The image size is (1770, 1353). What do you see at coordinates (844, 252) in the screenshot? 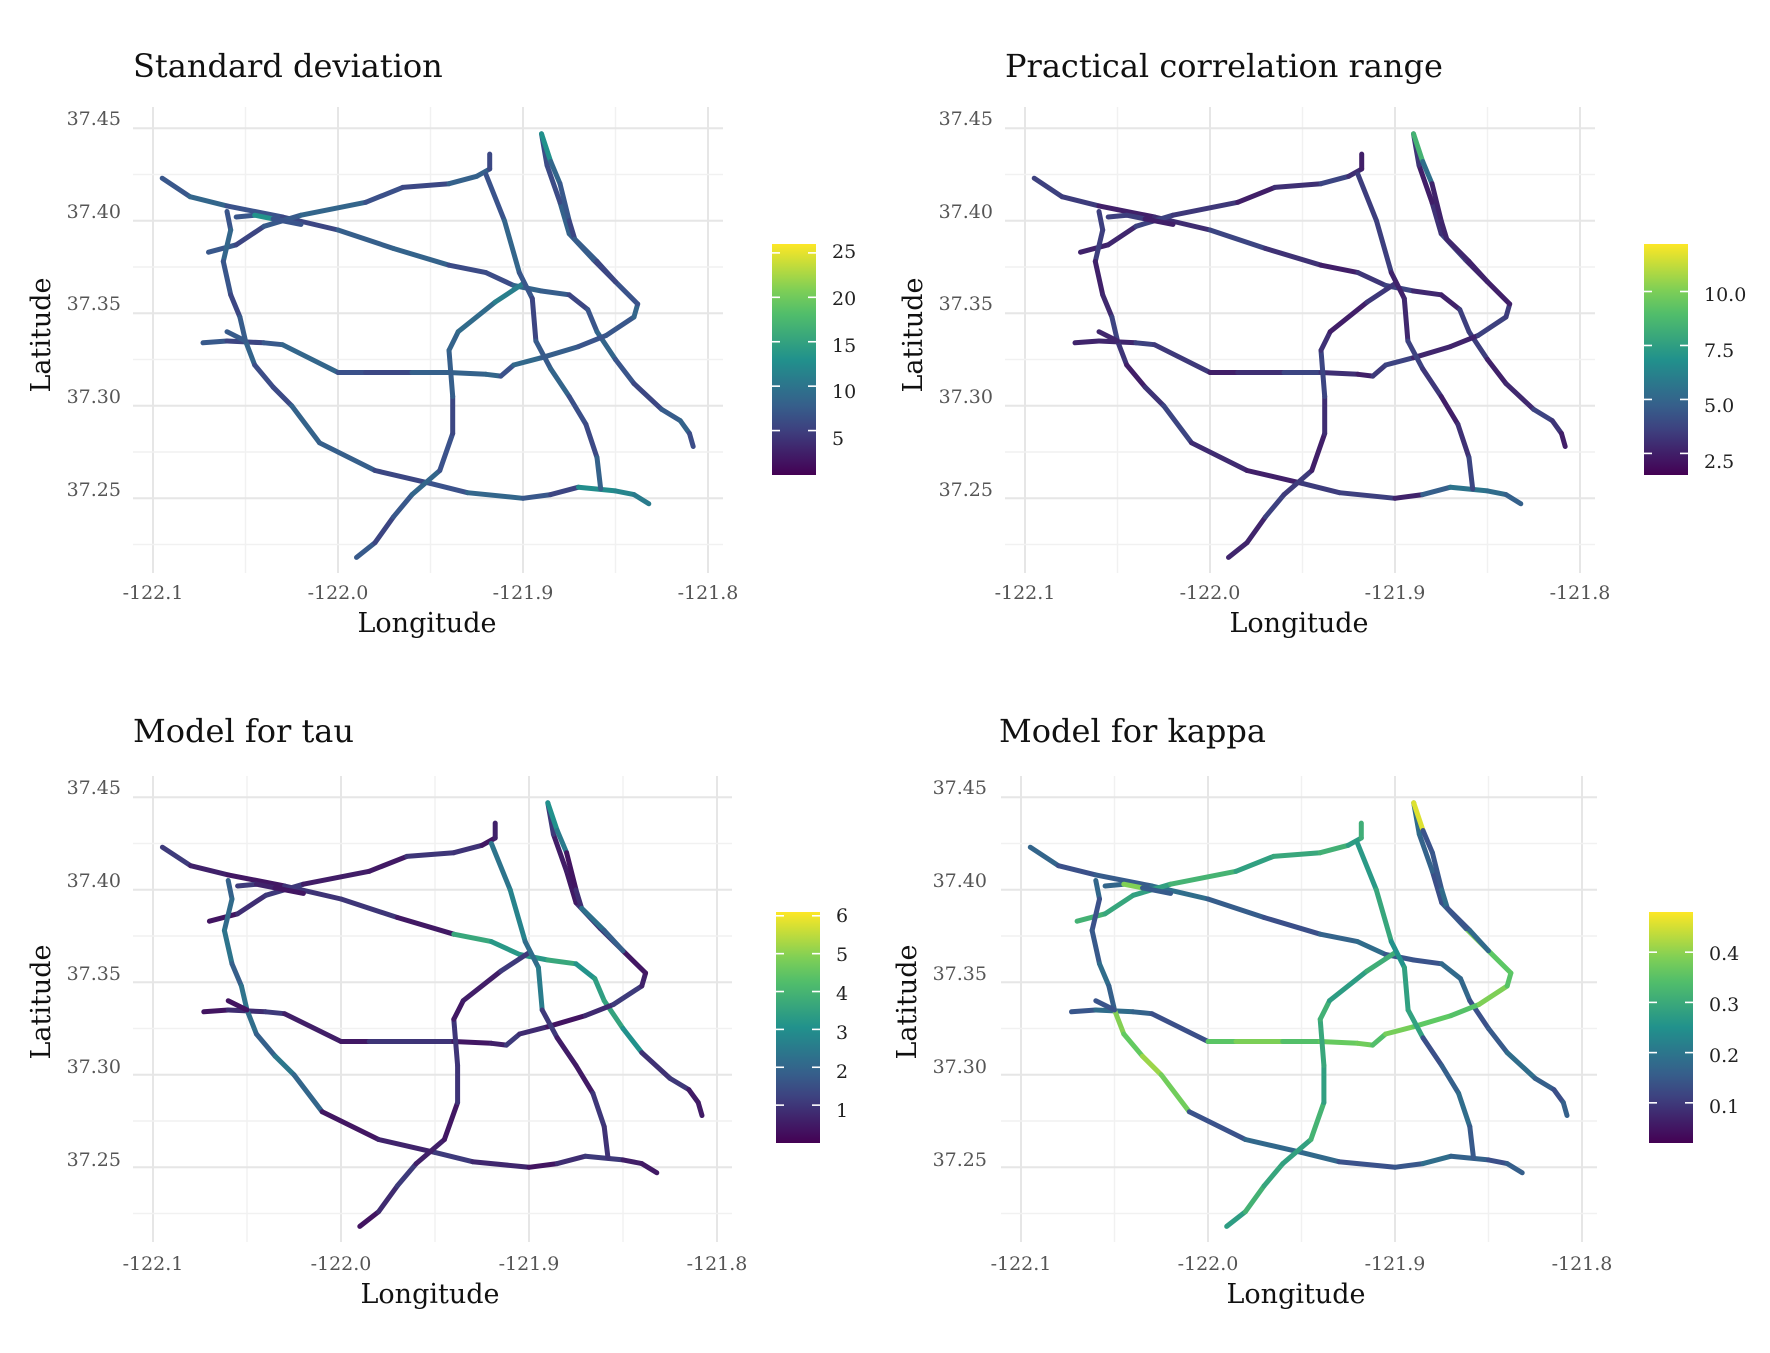
I see `colorbar-tick-label: 25` at bounding box center [844, 252].